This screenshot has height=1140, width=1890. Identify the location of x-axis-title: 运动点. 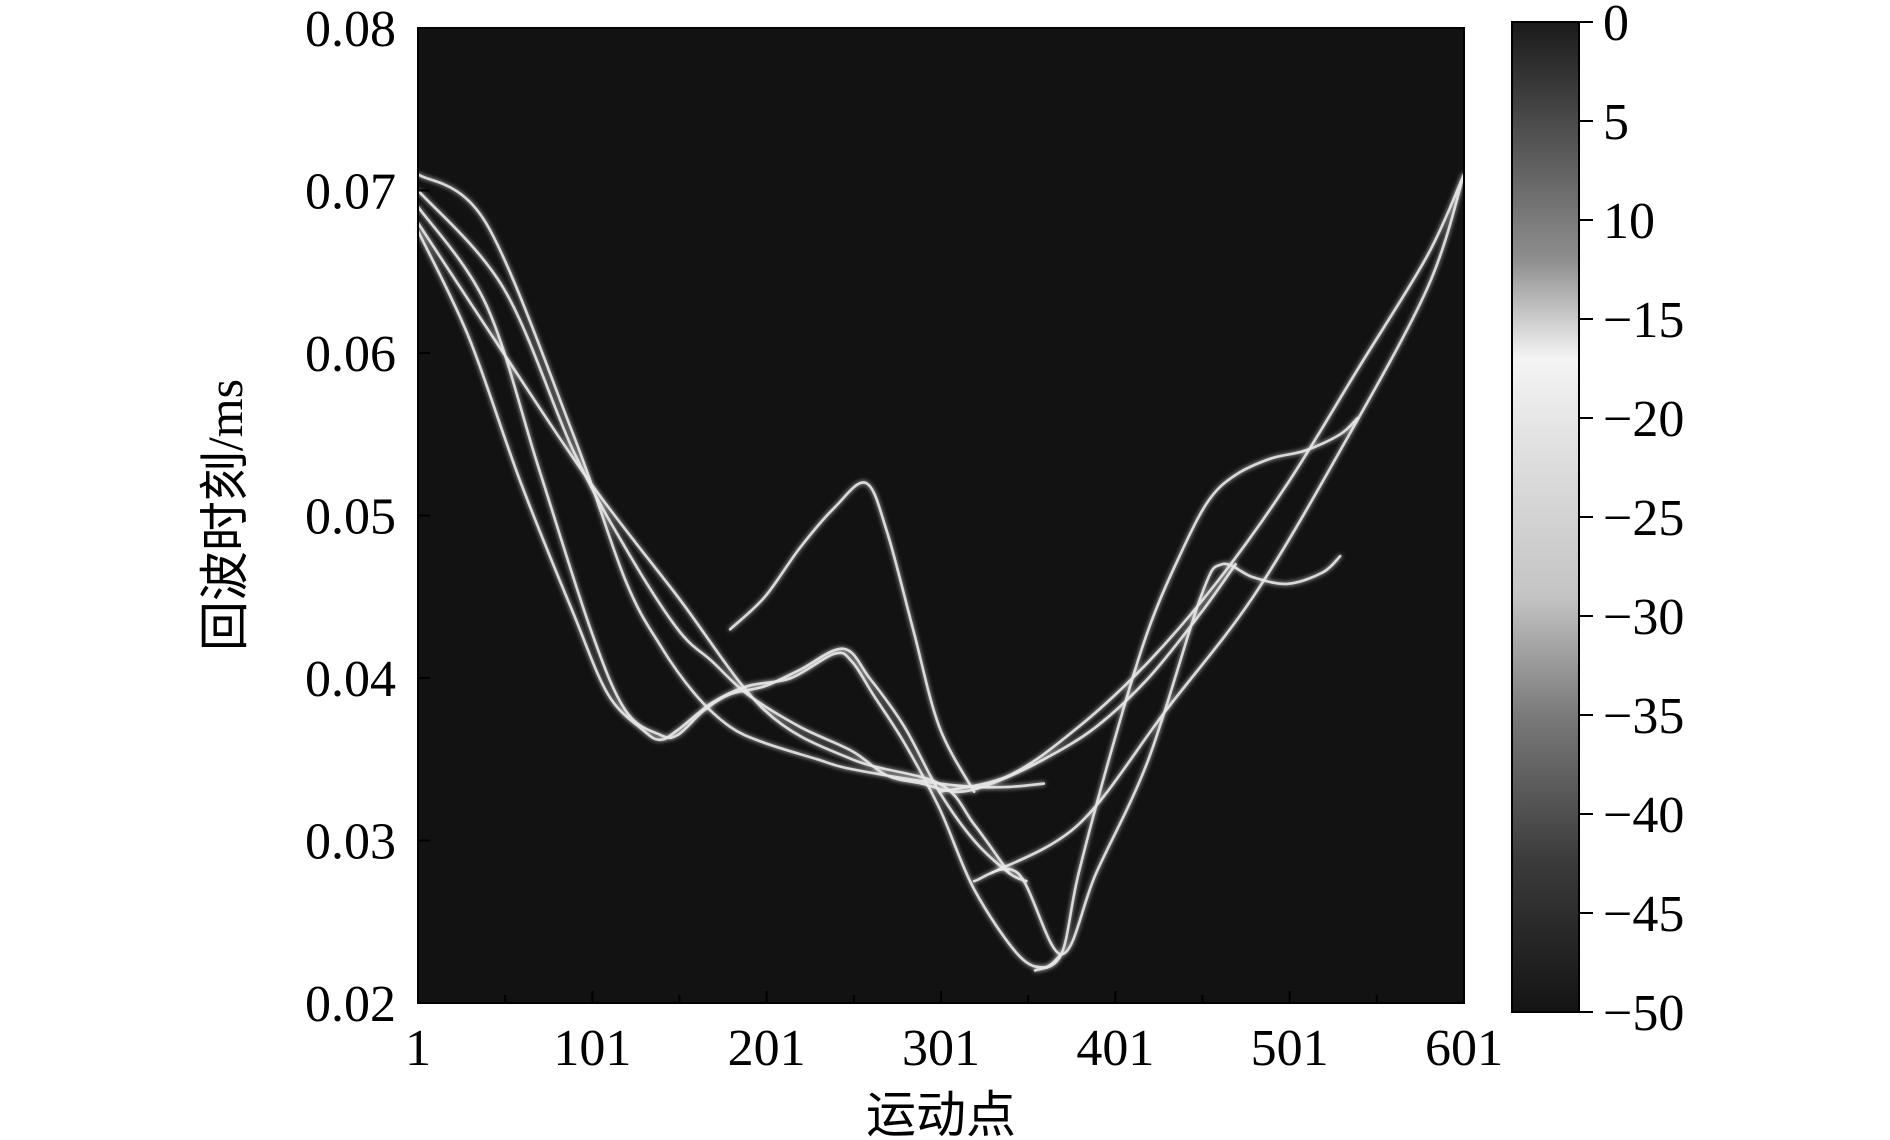
(941, 1113).